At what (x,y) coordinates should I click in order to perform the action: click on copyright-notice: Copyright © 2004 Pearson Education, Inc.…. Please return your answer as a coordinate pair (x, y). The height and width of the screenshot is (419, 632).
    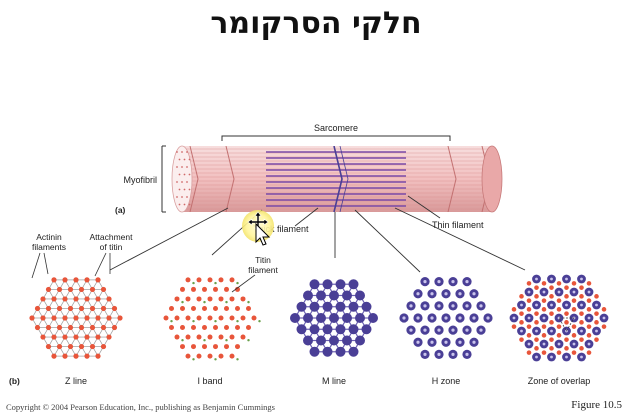
    Looking at the image, I should click on (140, 407).